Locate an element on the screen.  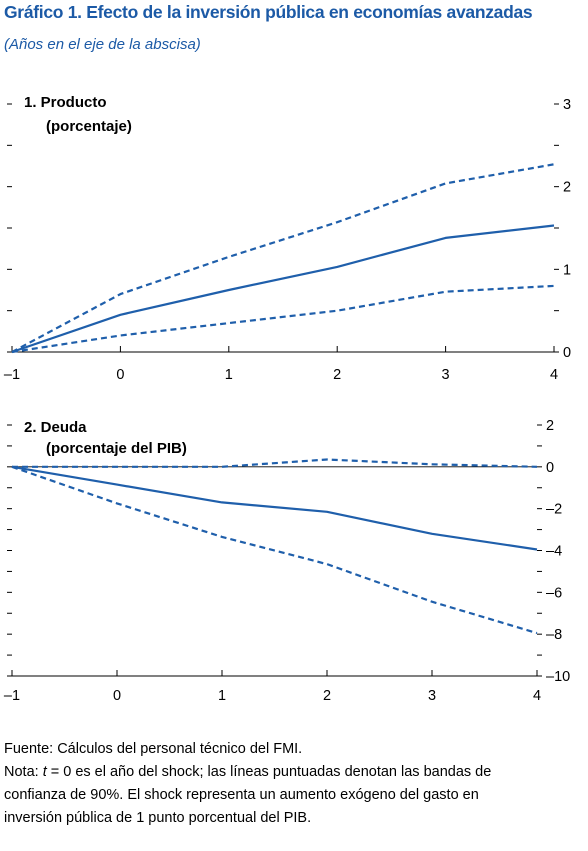
y-tick-label: 3 is located at coordinates (567, 105).